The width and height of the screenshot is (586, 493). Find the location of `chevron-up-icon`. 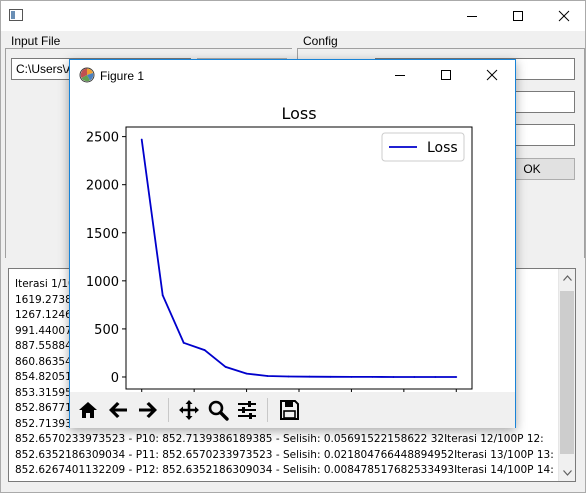

chevron-up-icon is located at coordinates (567, 277).